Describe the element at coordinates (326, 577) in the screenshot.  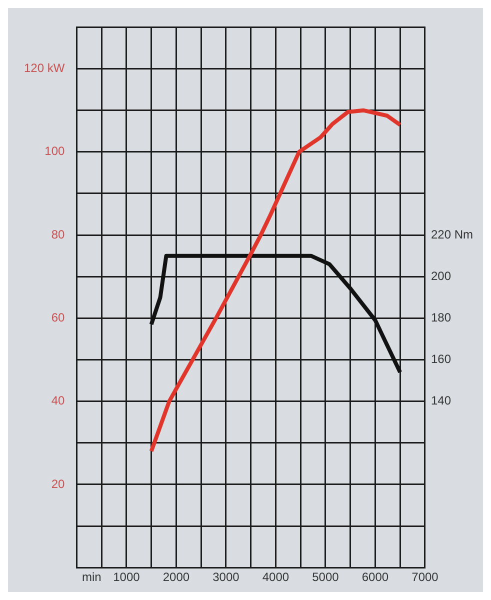
I see `x-tick-label: 5000` at that location.